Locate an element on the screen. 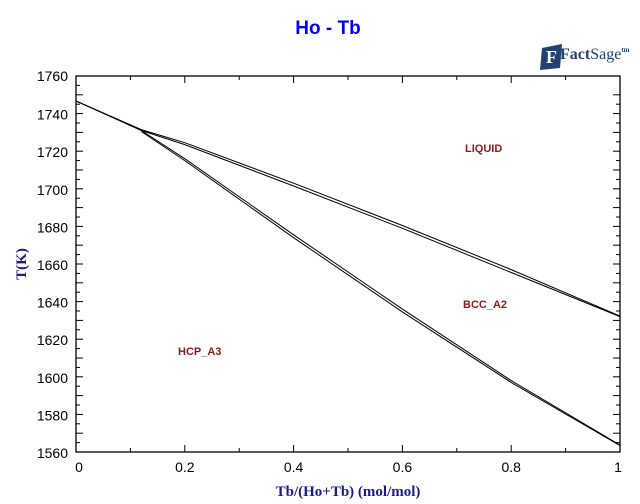  phase-label-bcc: BCC_A2 is located at coordinates (485, 305).